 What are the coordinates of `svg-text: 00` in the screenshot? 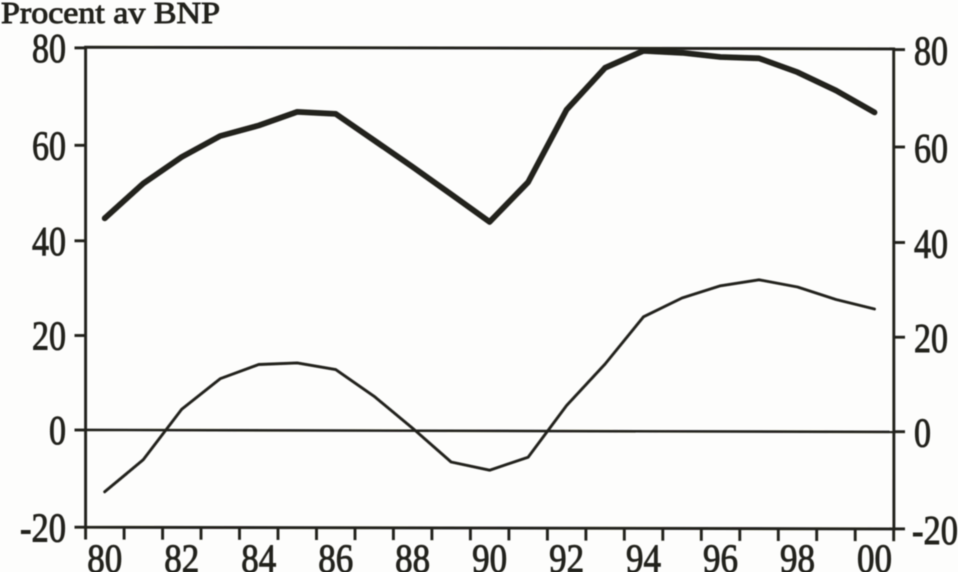 It's located at (874, 554).